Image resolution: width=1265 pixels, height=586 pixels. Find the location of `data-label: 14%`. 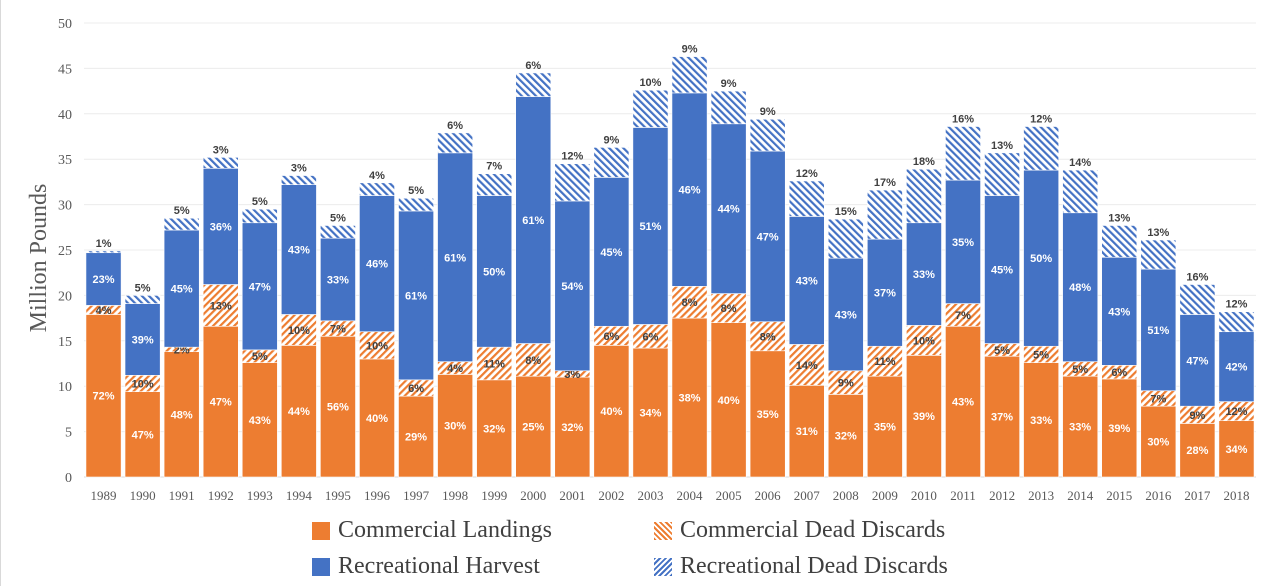

data-label: 14% is located at coordinates (1080, 163).